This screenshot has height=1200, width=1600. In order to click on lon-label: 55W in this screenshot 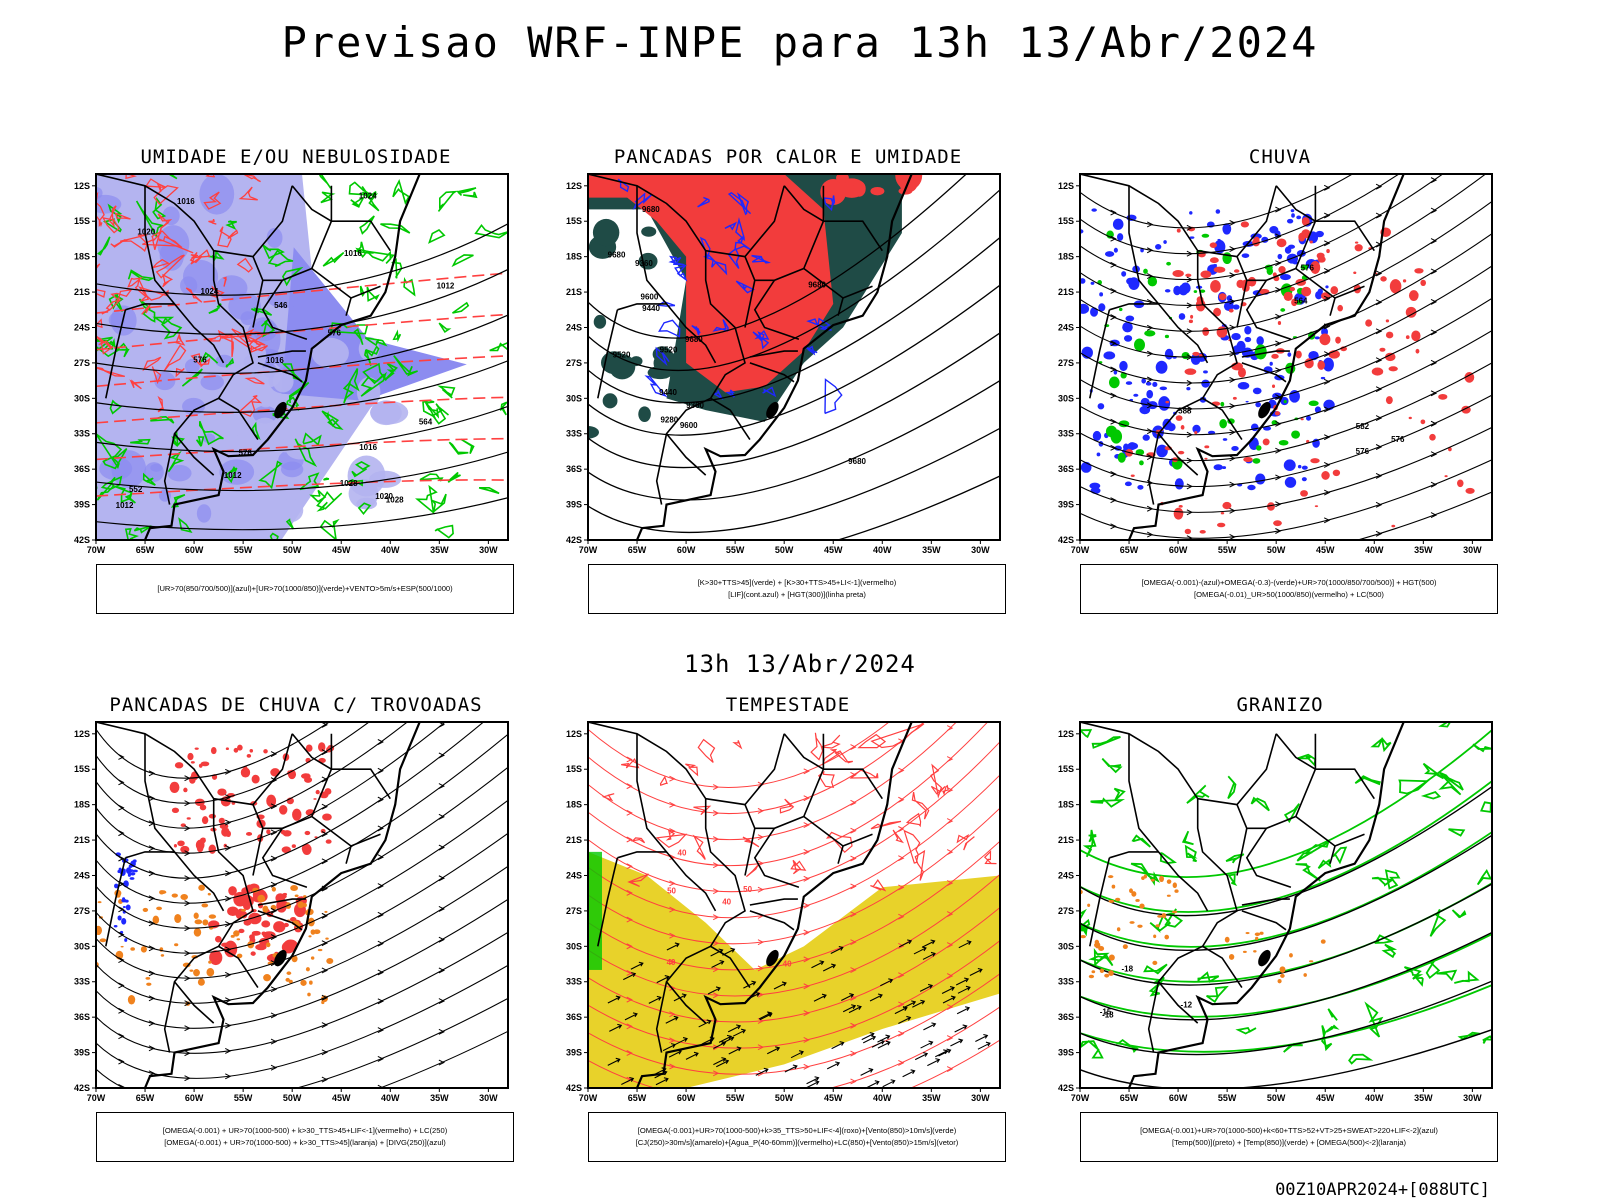, I will do `click(243, 1098)`.